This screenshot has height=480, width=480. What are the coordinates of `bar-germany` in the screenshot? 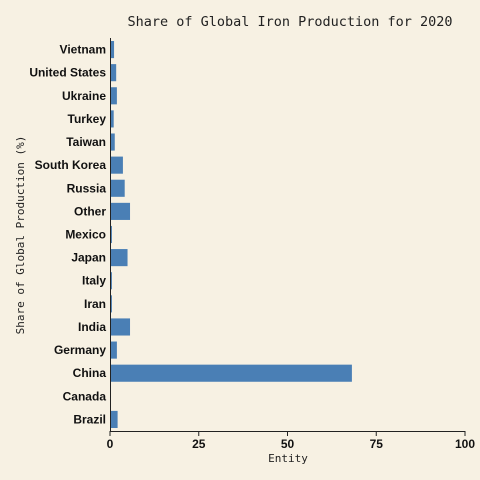 It's located at (113, 350).